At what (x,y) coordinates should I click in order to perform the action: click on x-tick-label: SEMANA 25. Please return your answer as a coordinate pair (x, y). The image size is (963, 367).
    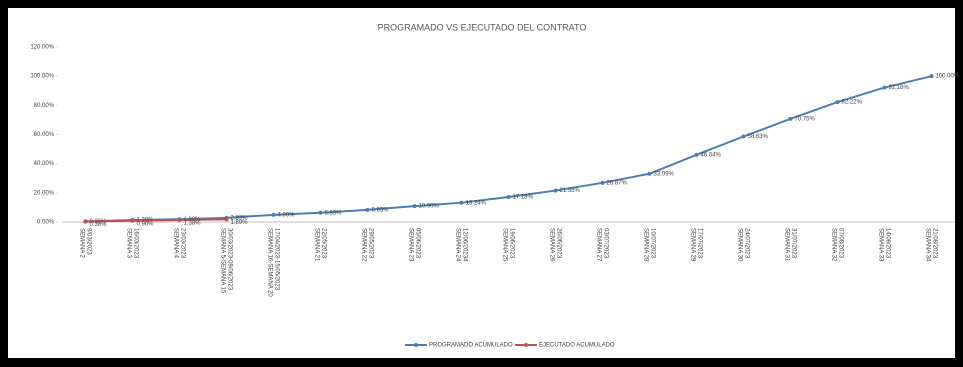
    Looking at the image, I should click on (504, 245).